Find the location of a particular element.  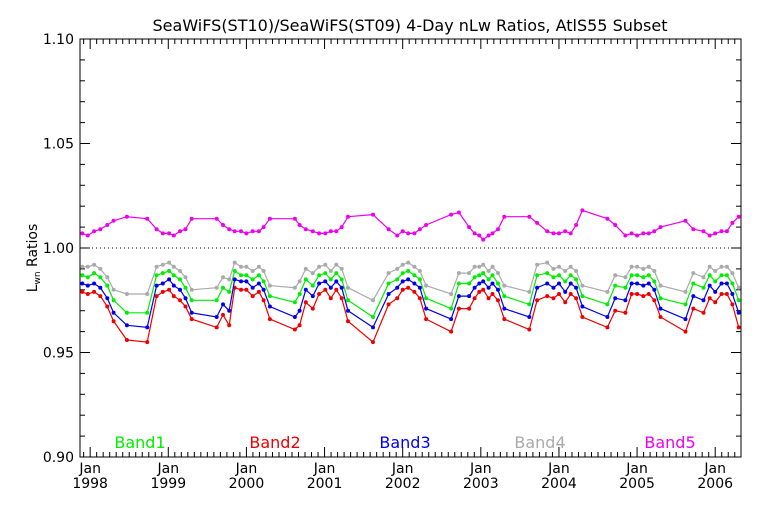

y-tick-label: 1.05 is located at coordinates (58, 145).